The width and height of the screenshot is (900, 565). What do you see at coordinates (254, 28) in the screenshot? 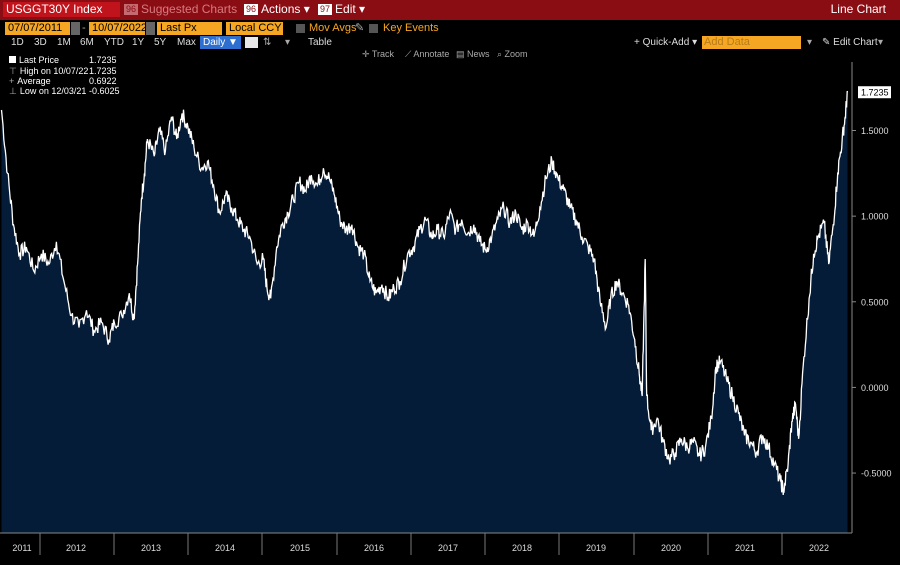
I see `currency-select: Local CCY` at bounding box center [254, 28].